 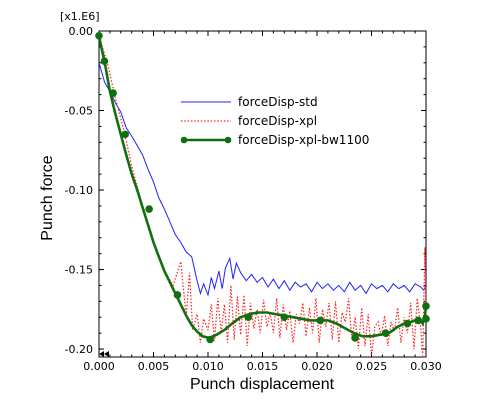 I want to click on x-tick-label: 0.005, so click(x=154, y=366).